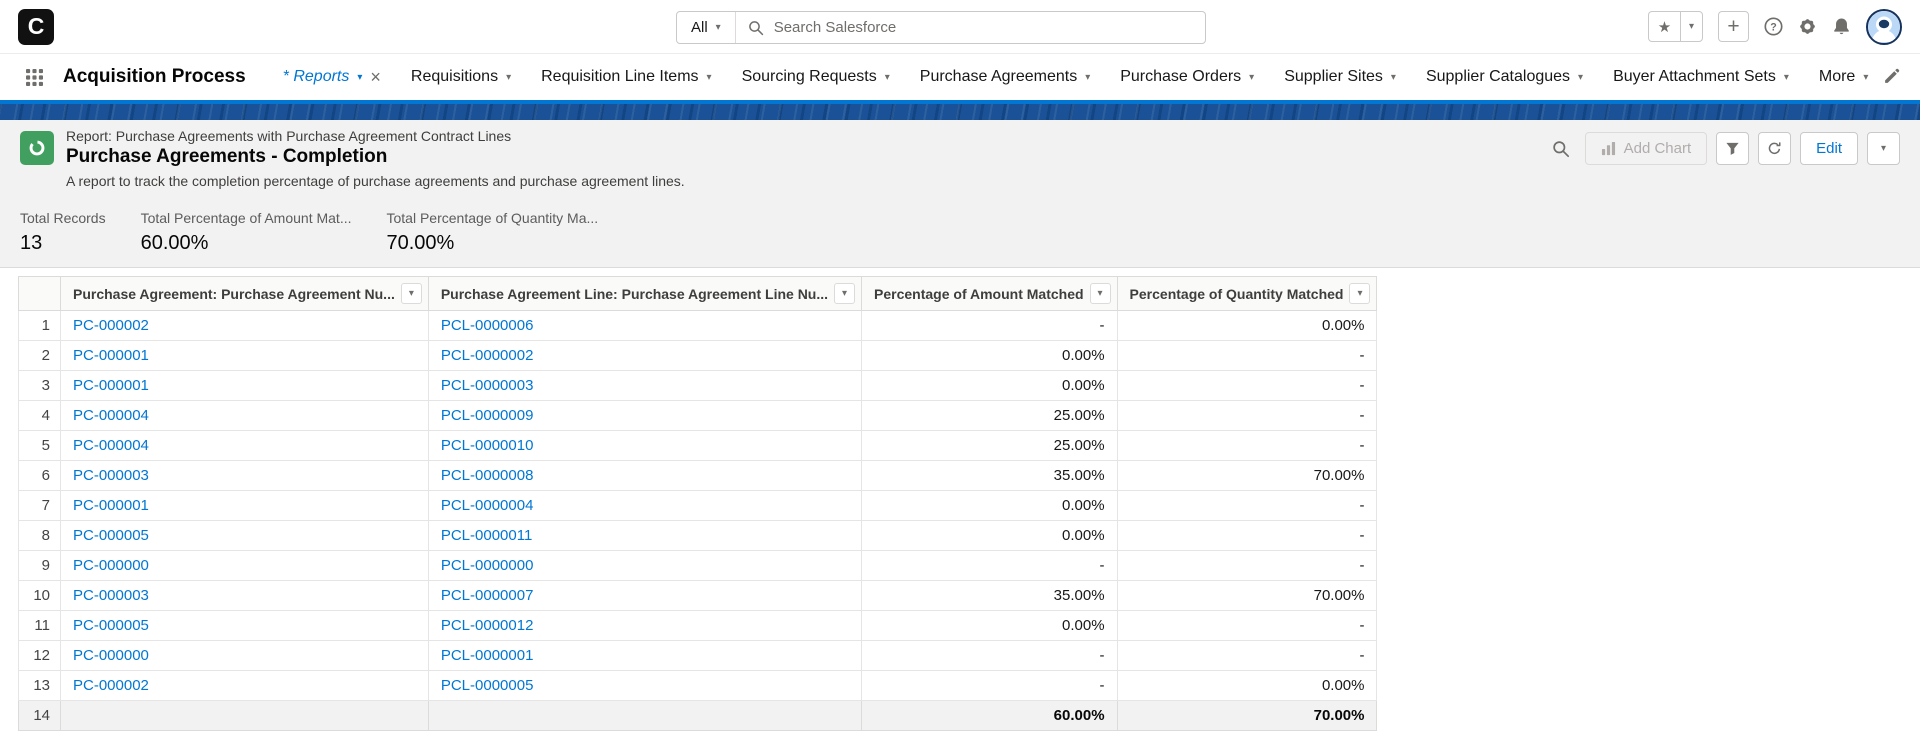 The image size is (1920, 747). What do you see at coordinates (645, 415) in the screenshot?
I see `purchase-agreement-line-cell: PCL-0000009` at bounding box center [645, 415].